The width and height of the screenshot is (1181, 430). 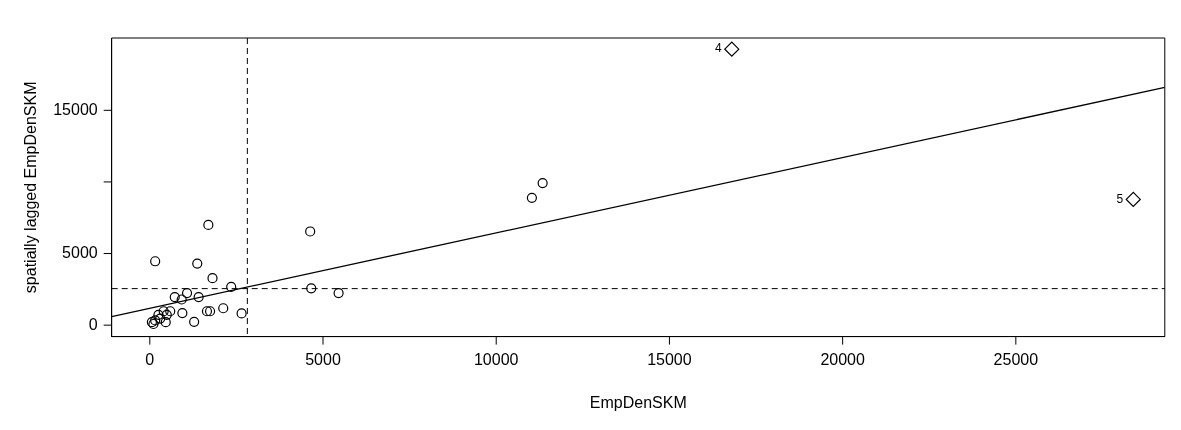 What do you see at coordinates (719, 48) in the screenshot?
I see `annotation: 4` at bounding box center [719, 48].